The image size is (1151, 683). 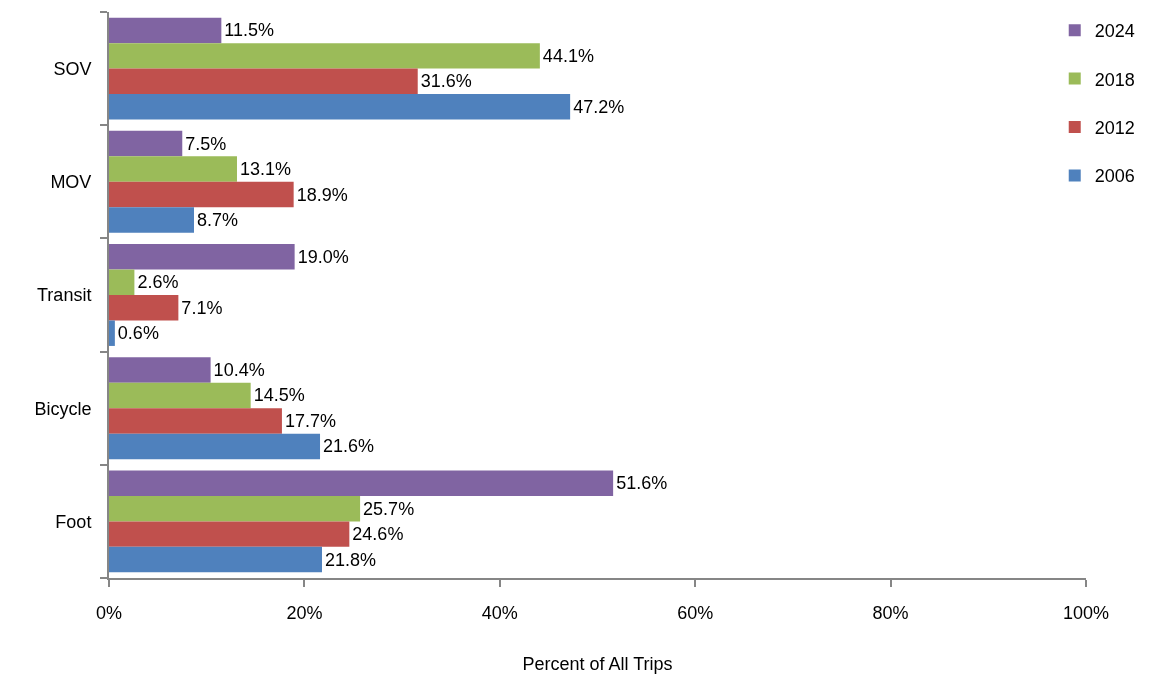 I want to click on data-label: 47.2%, so click(x=599, y=106).